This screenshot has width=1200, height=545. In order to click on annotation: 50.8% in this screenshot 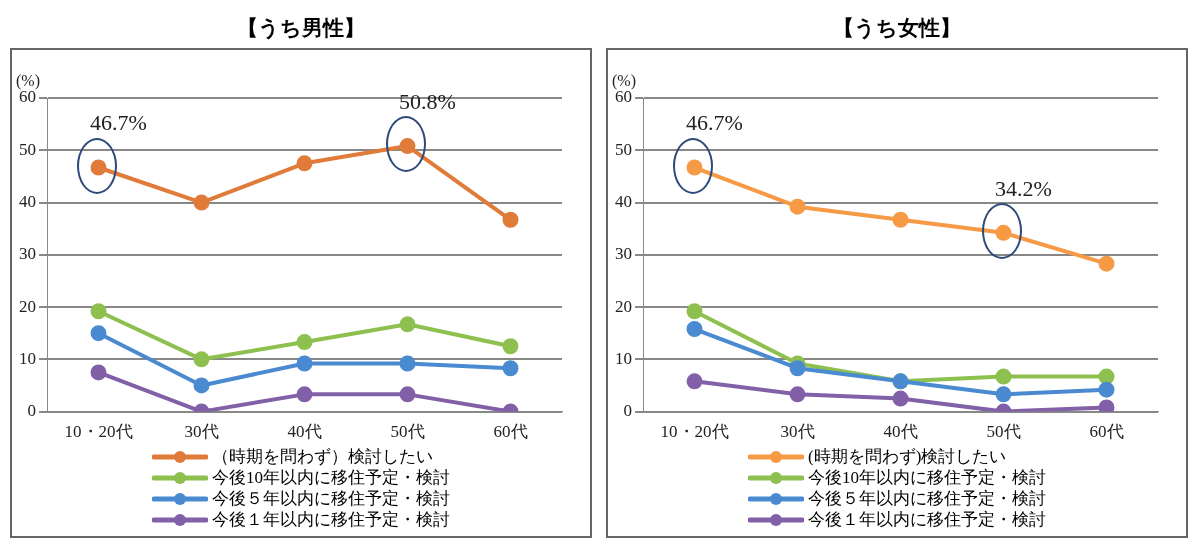, I will do `click(427, 101)`.